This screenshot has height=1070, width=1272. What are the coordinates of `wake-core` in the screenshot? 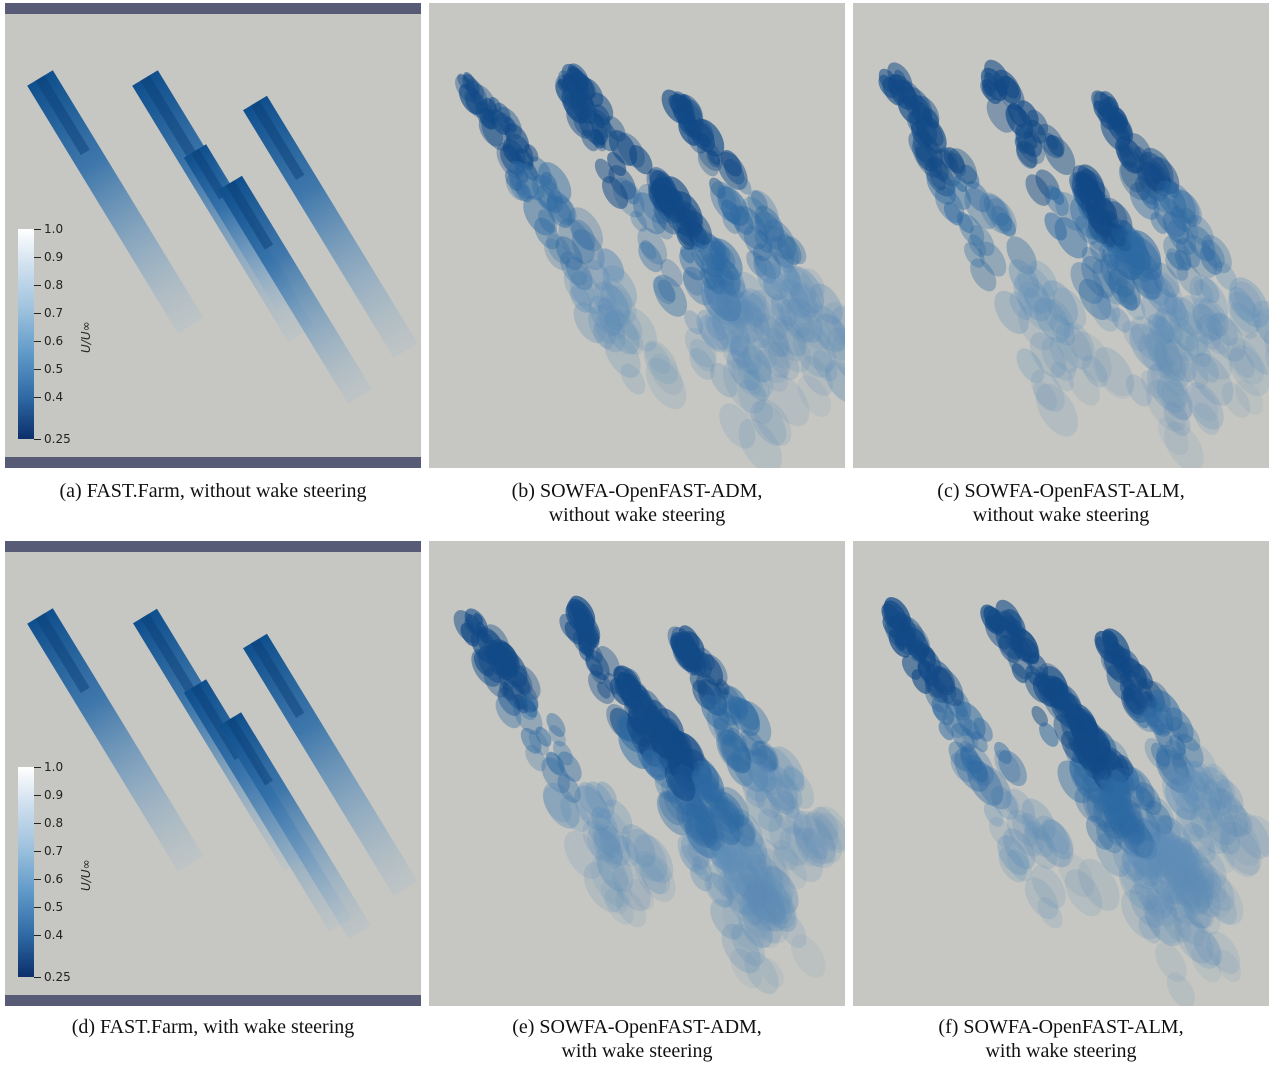 It's located at (249, 751).